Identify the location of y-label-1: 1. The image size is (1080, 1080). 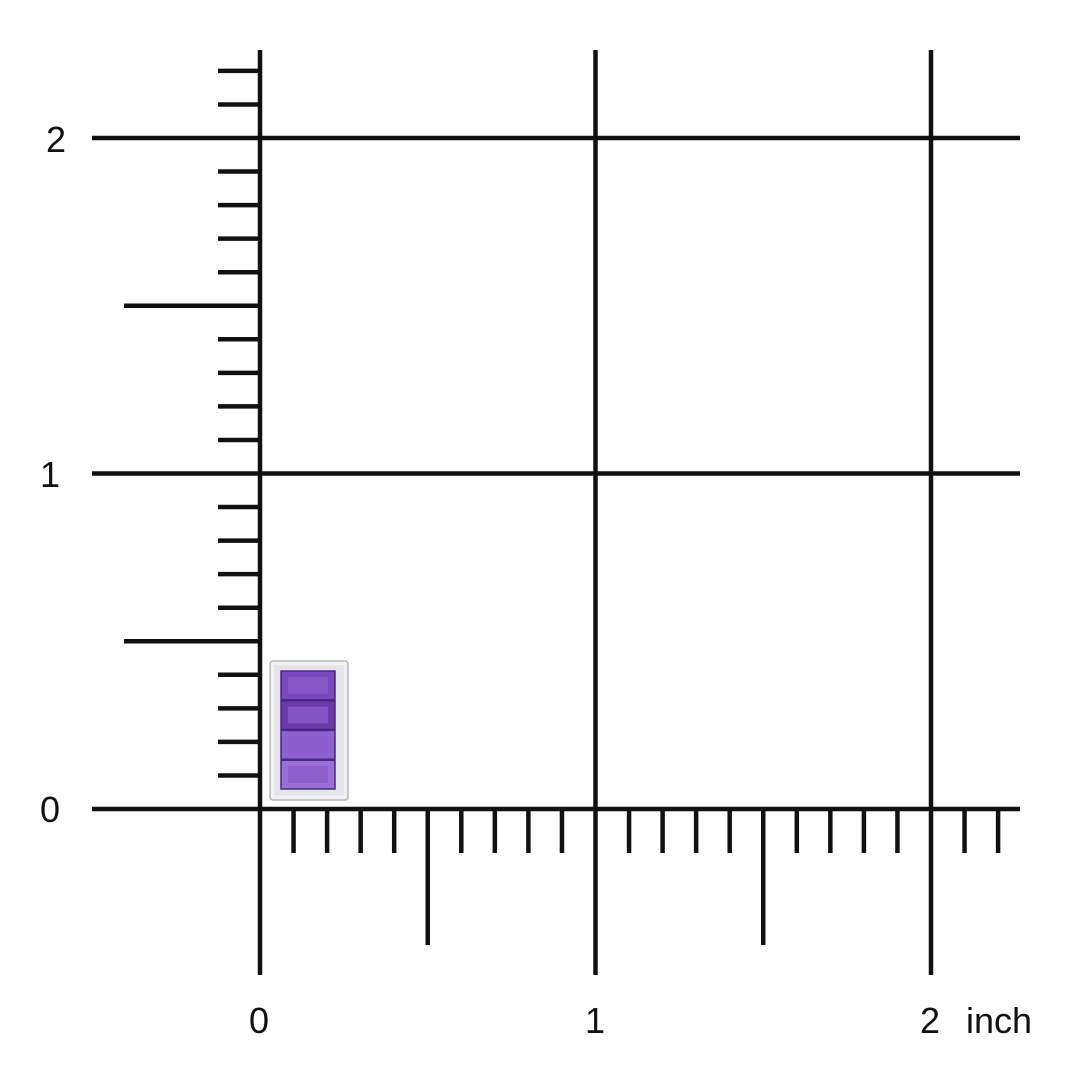
(50, 474).